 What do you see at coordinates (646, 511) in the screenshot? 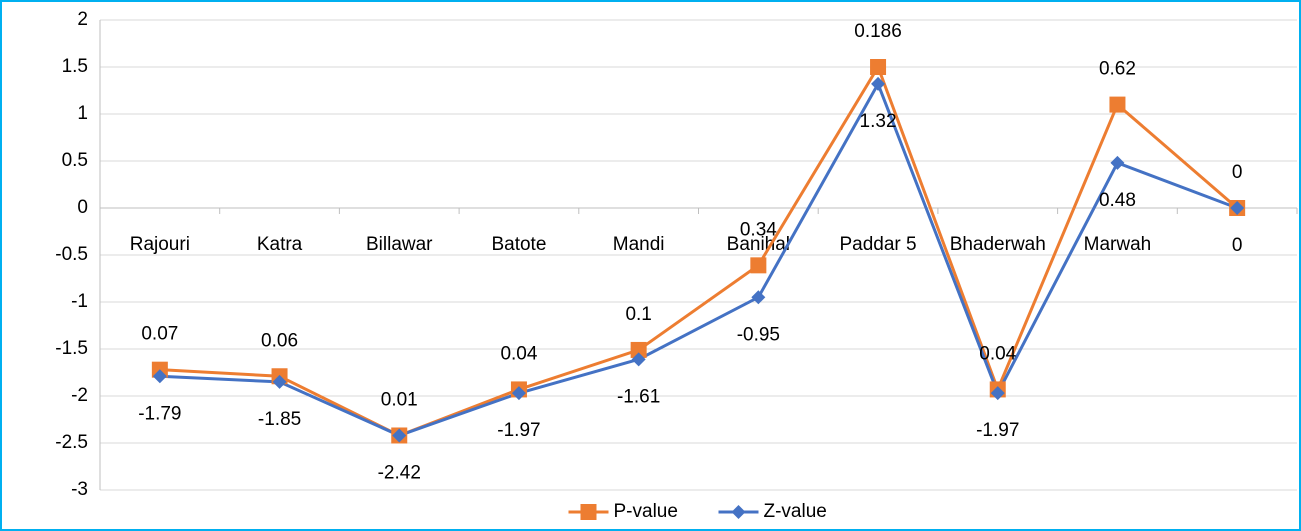
I see `legend-label: P-value` at bounding box center [646, 511].